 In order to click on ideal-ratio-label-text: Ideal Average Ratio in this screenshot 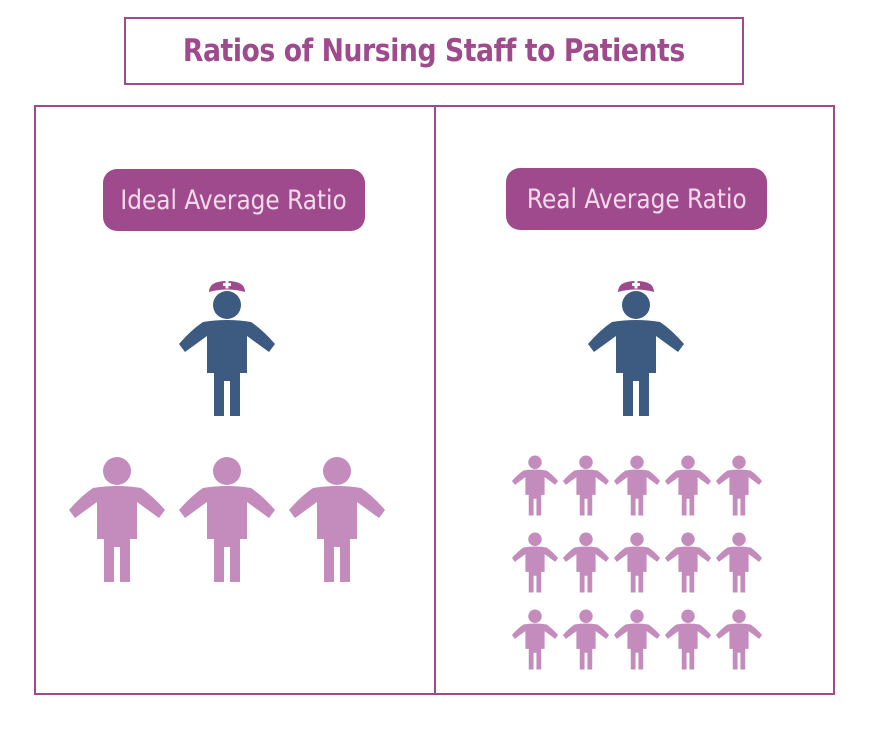, I will do `click(234, 200)`.